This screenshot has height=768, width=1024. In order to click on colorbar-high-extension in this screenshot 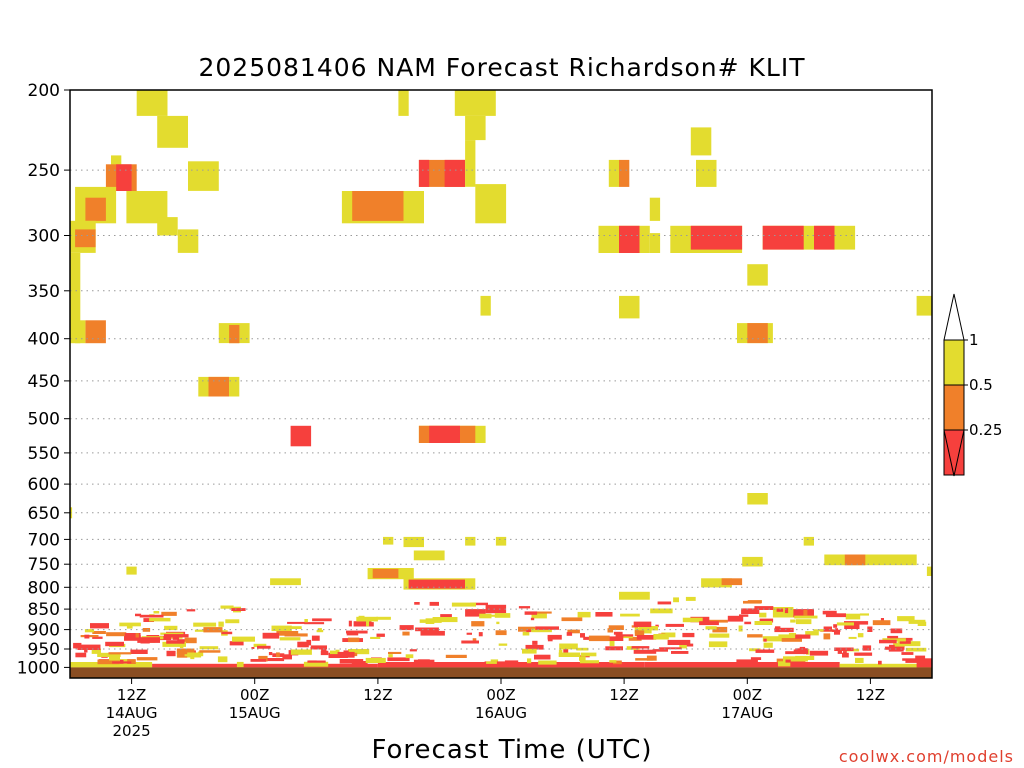, I will do `click(954, 317)`.